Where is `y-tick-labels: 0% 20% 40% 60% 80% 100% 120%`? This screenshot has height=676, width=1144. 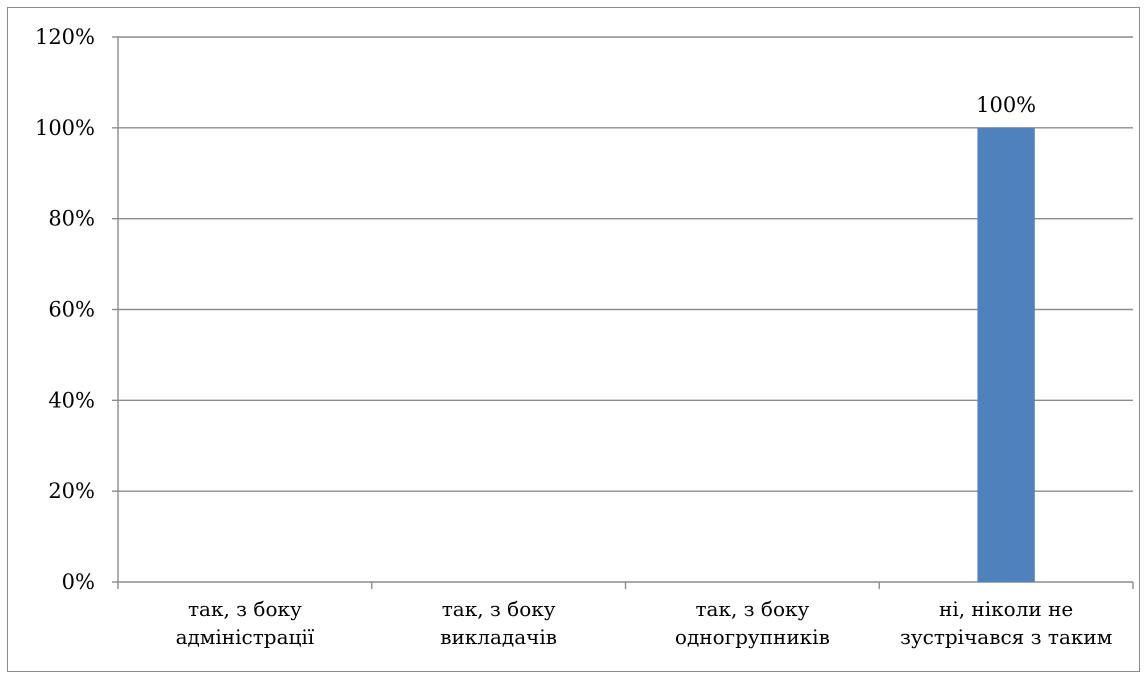
y-tick-labels: 0% 20% 40% 60% 80% 100% 120% is located at coordinates (65, 309).